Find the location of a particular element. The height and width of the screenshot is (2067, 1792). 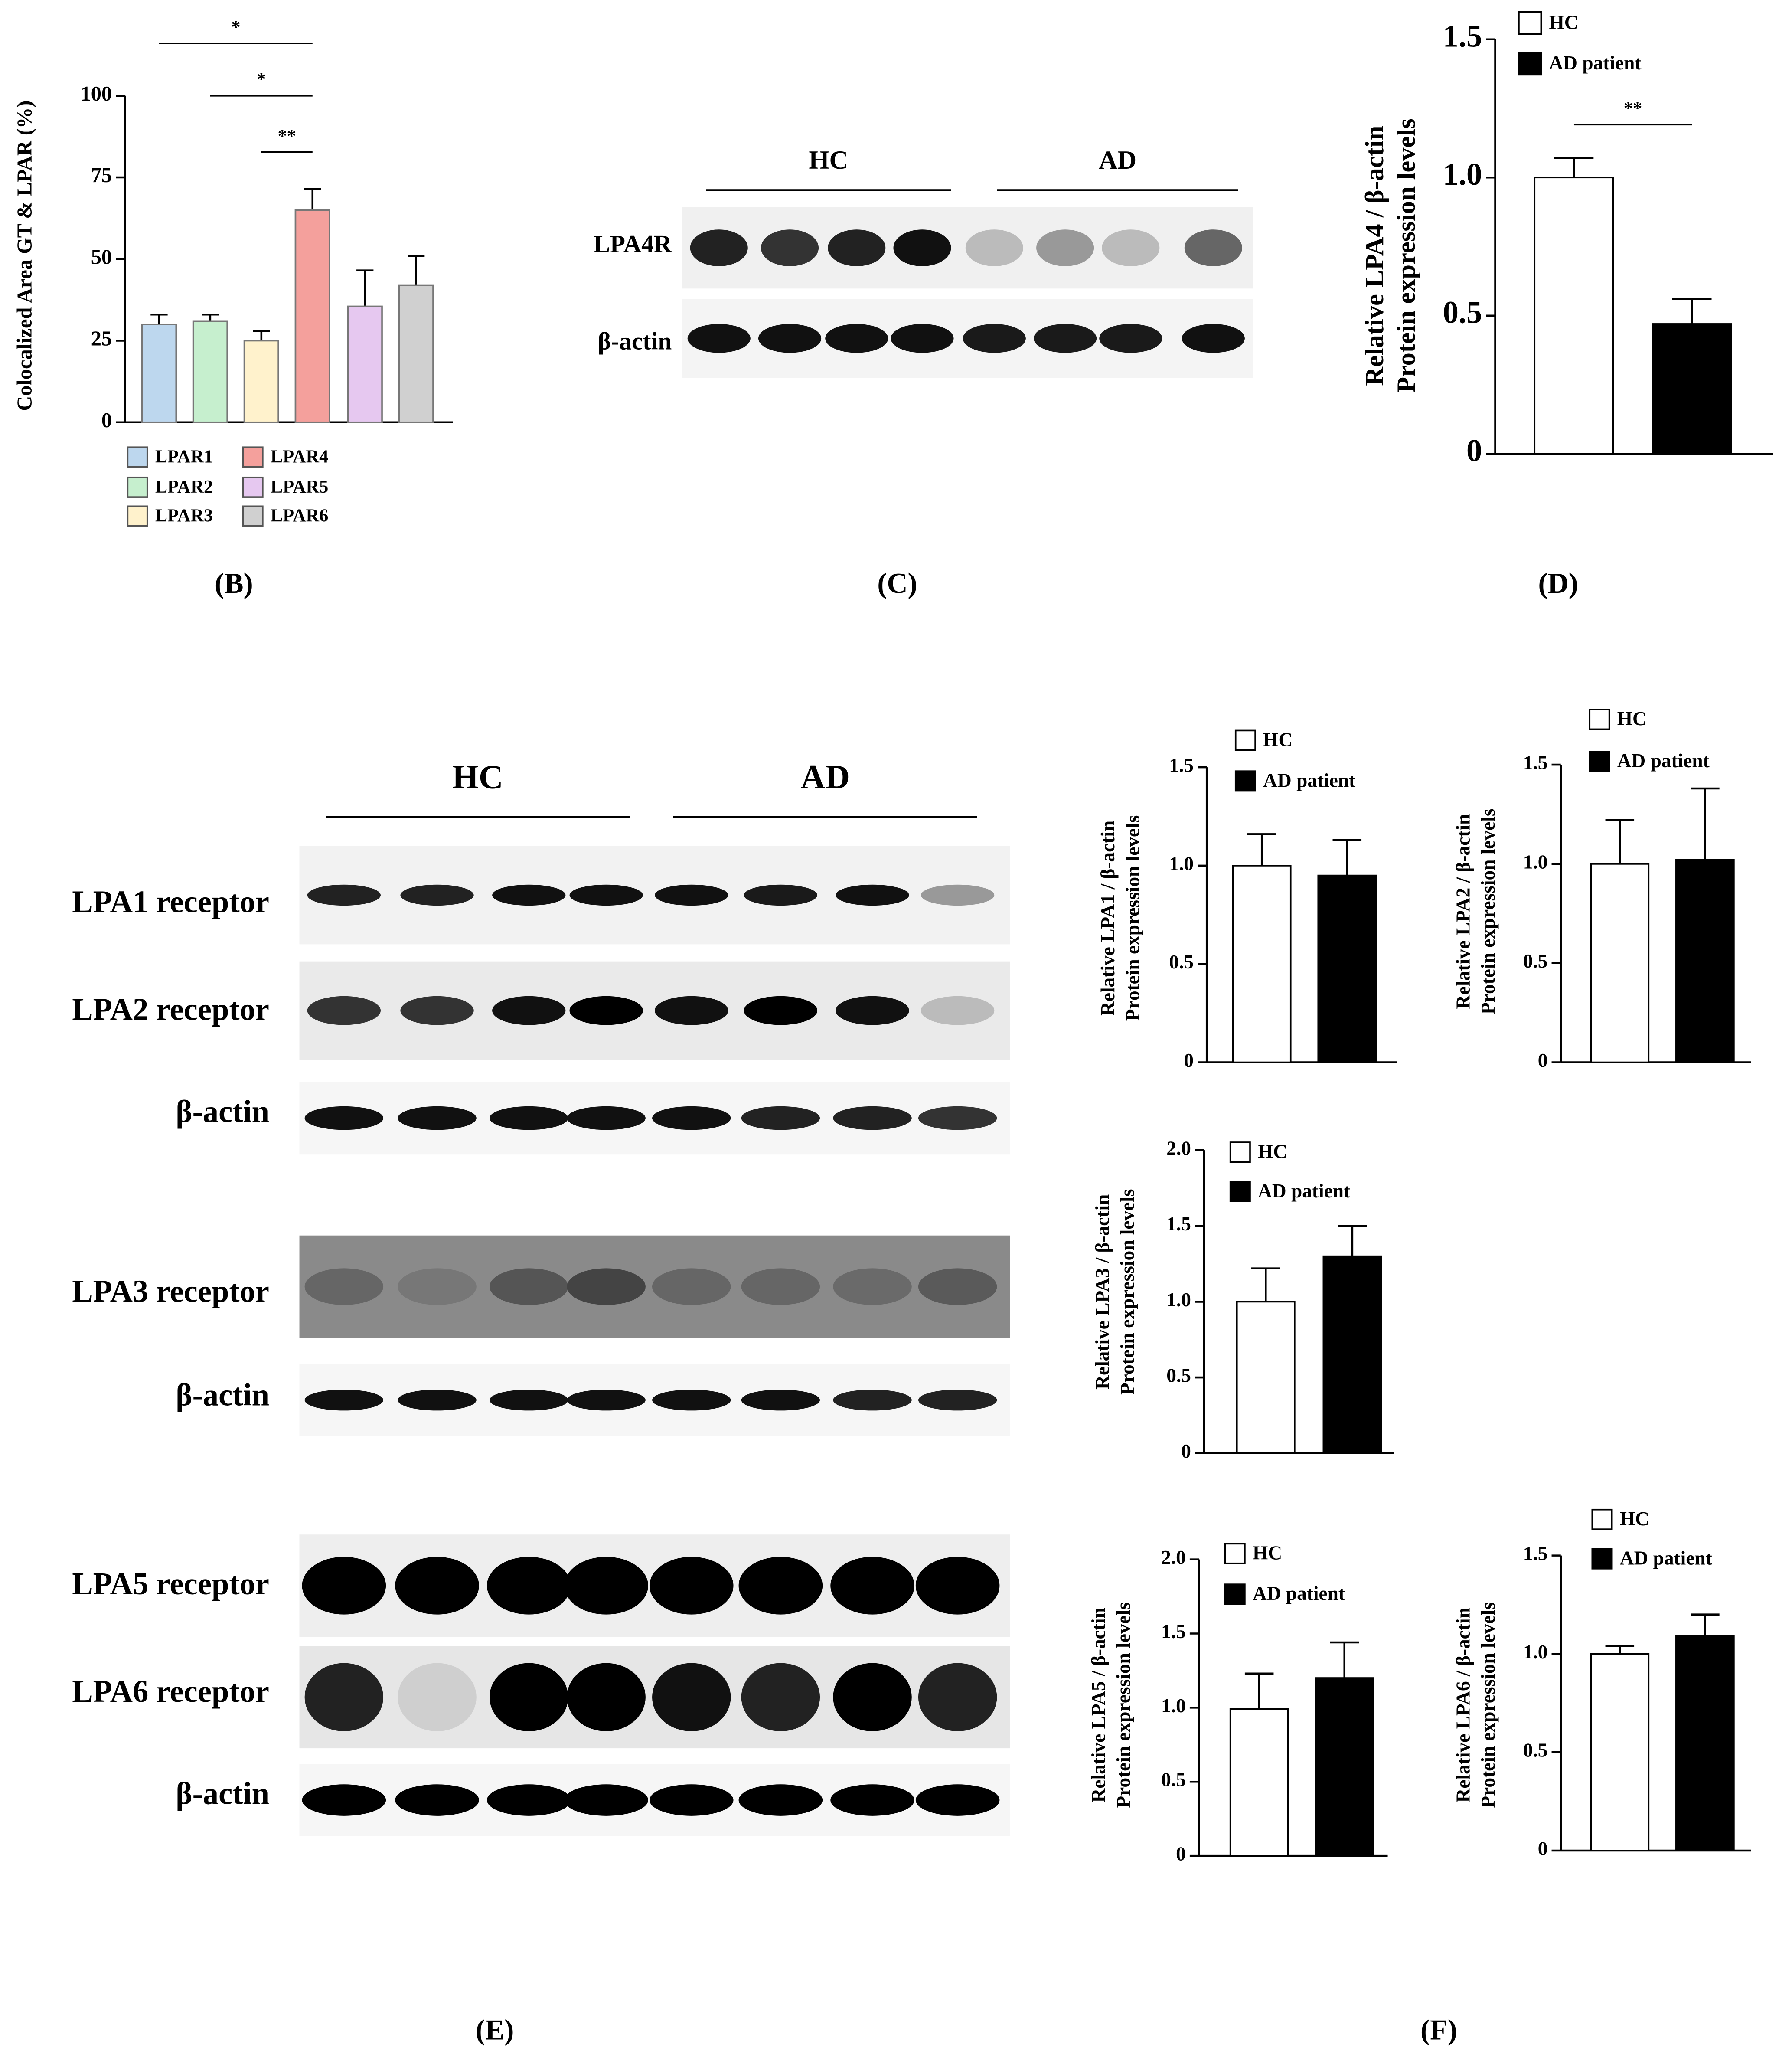

y-tick-label: 100 is located at coordinates (96, 93).